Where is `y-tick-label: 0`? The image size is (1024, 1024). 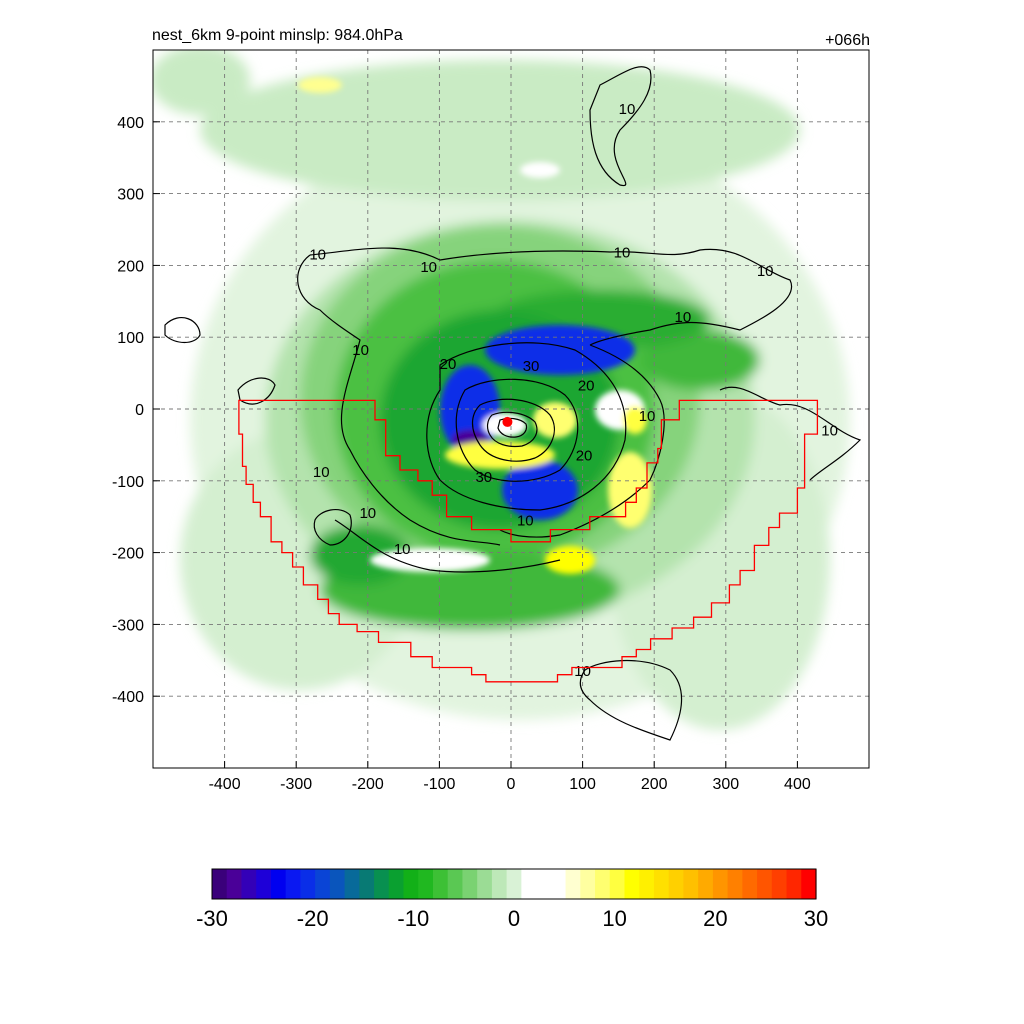
y-tick-label: 0 is located at coordinates (139, 410).